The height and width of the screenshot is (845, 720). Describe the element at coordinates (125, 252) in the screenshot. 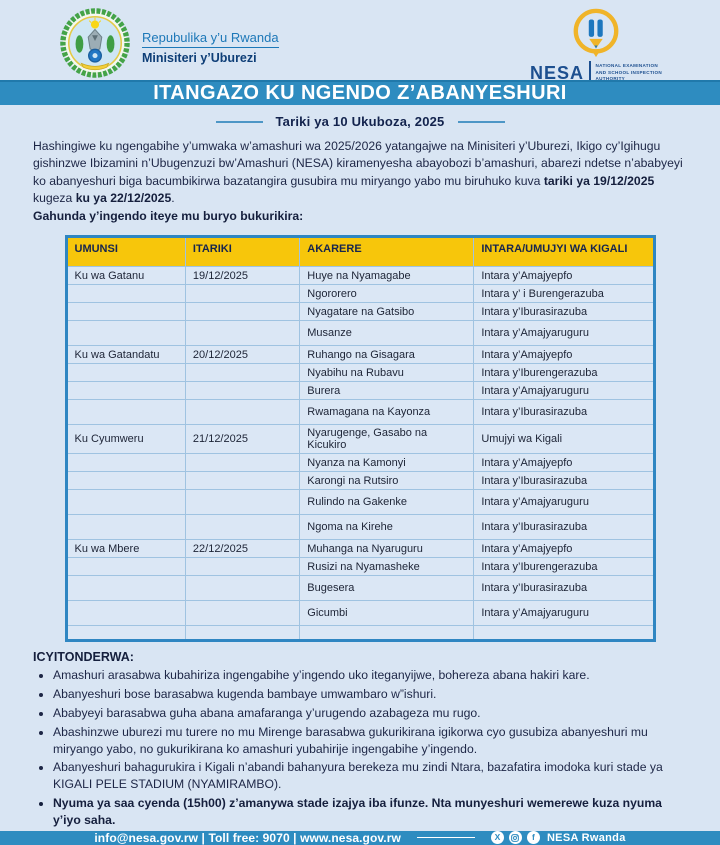

I see `column-header: UMUNSI` at that location.